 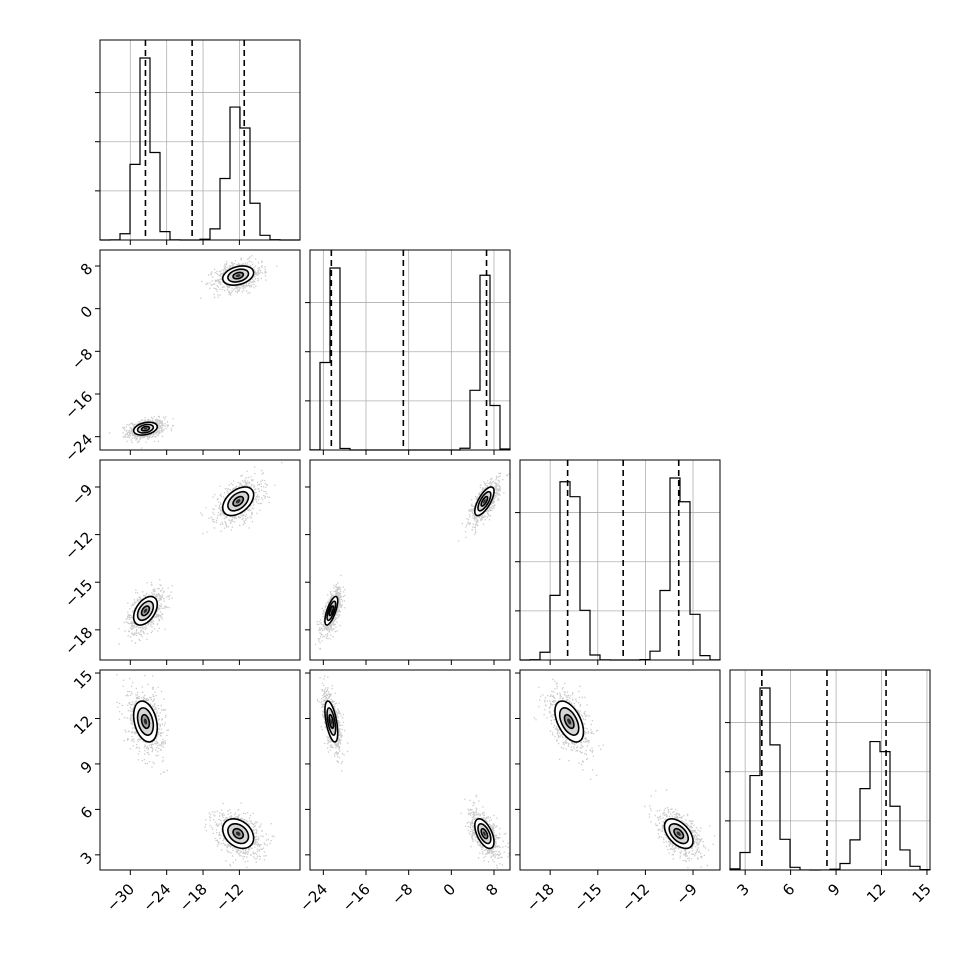 I want to click on xtick-label-3-2: 9, so click(x=833, y=889).